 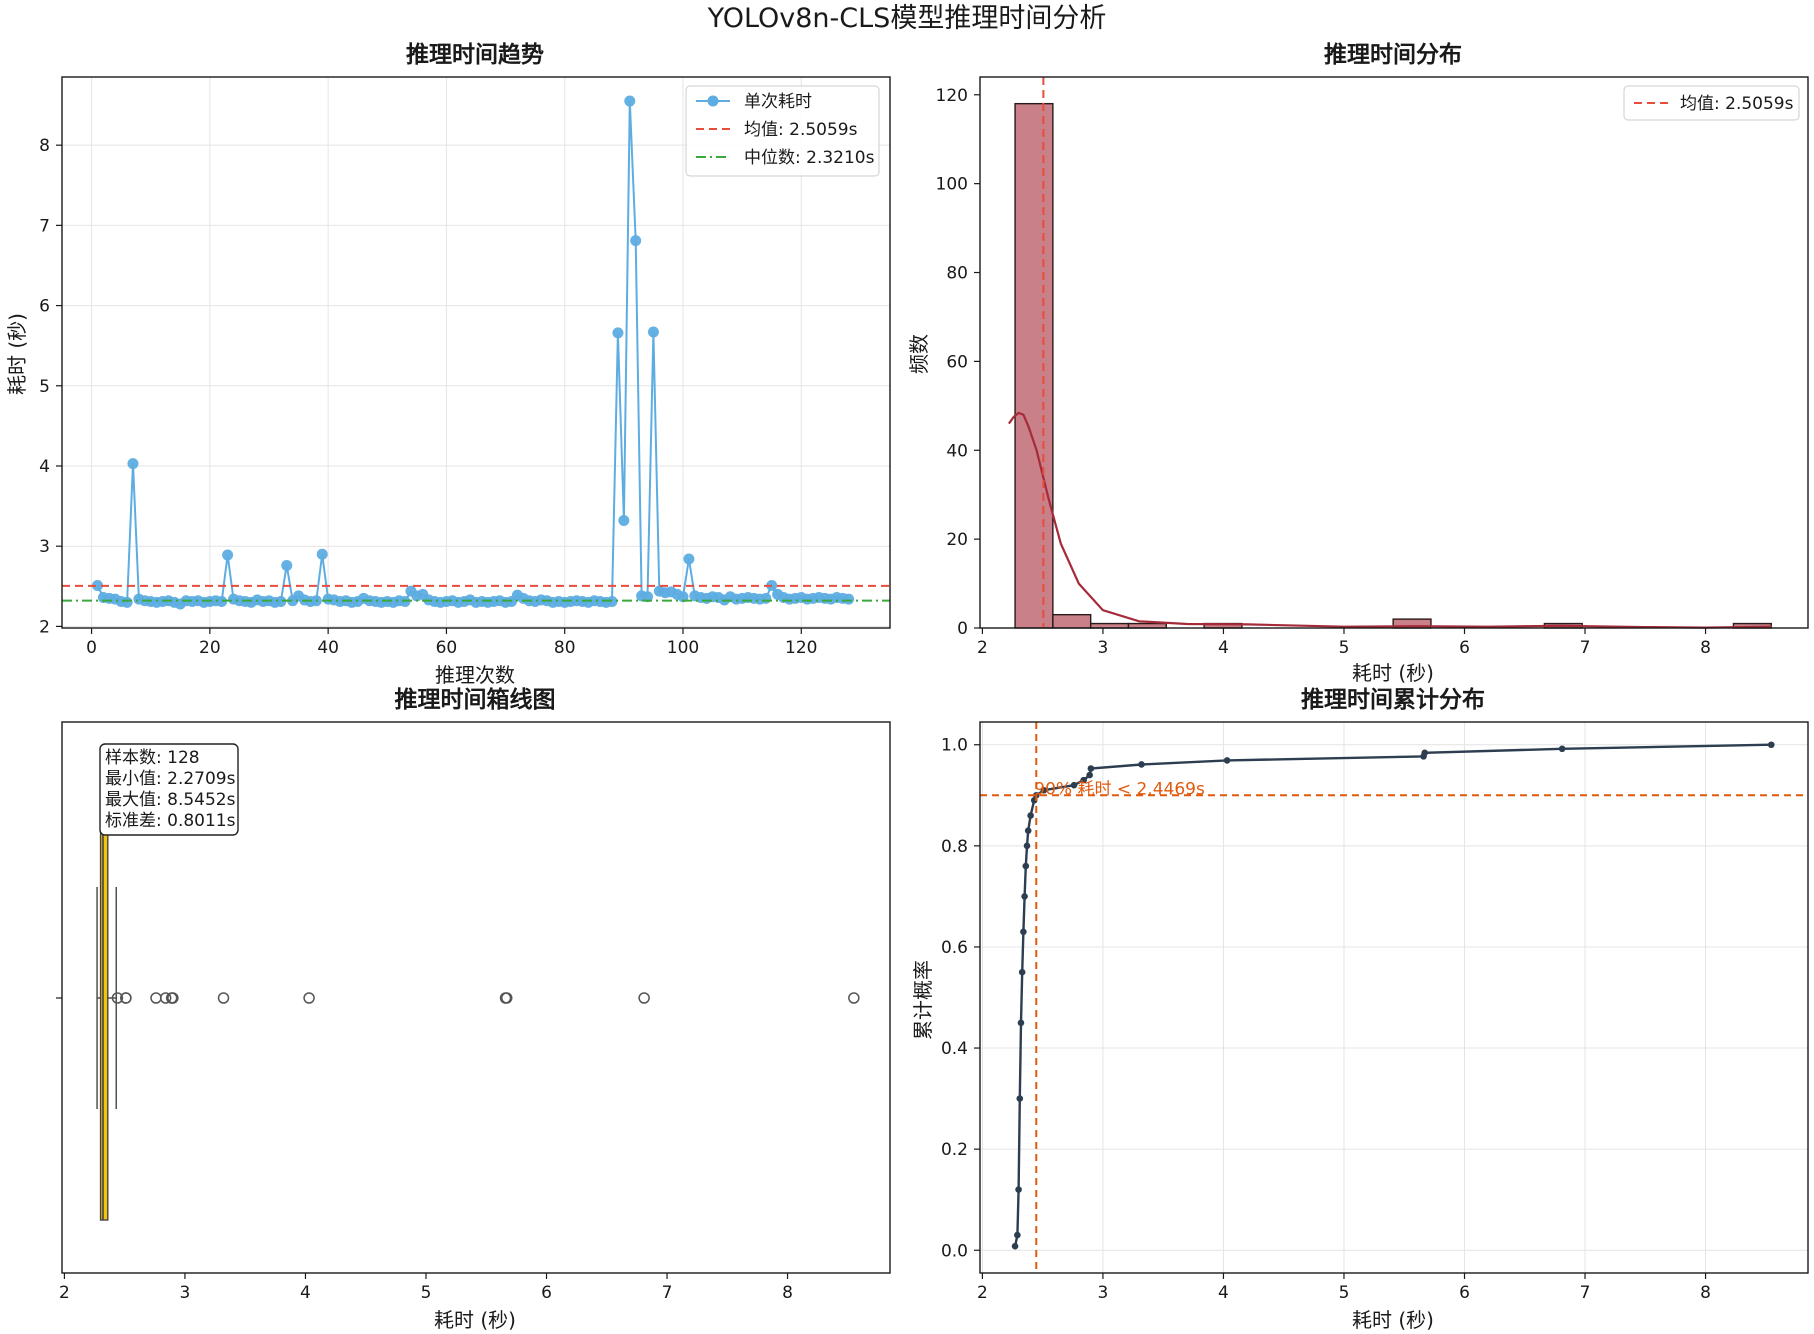 I want to click on distribution-chart-ylabel: 频数, so click(x=919, y=354).